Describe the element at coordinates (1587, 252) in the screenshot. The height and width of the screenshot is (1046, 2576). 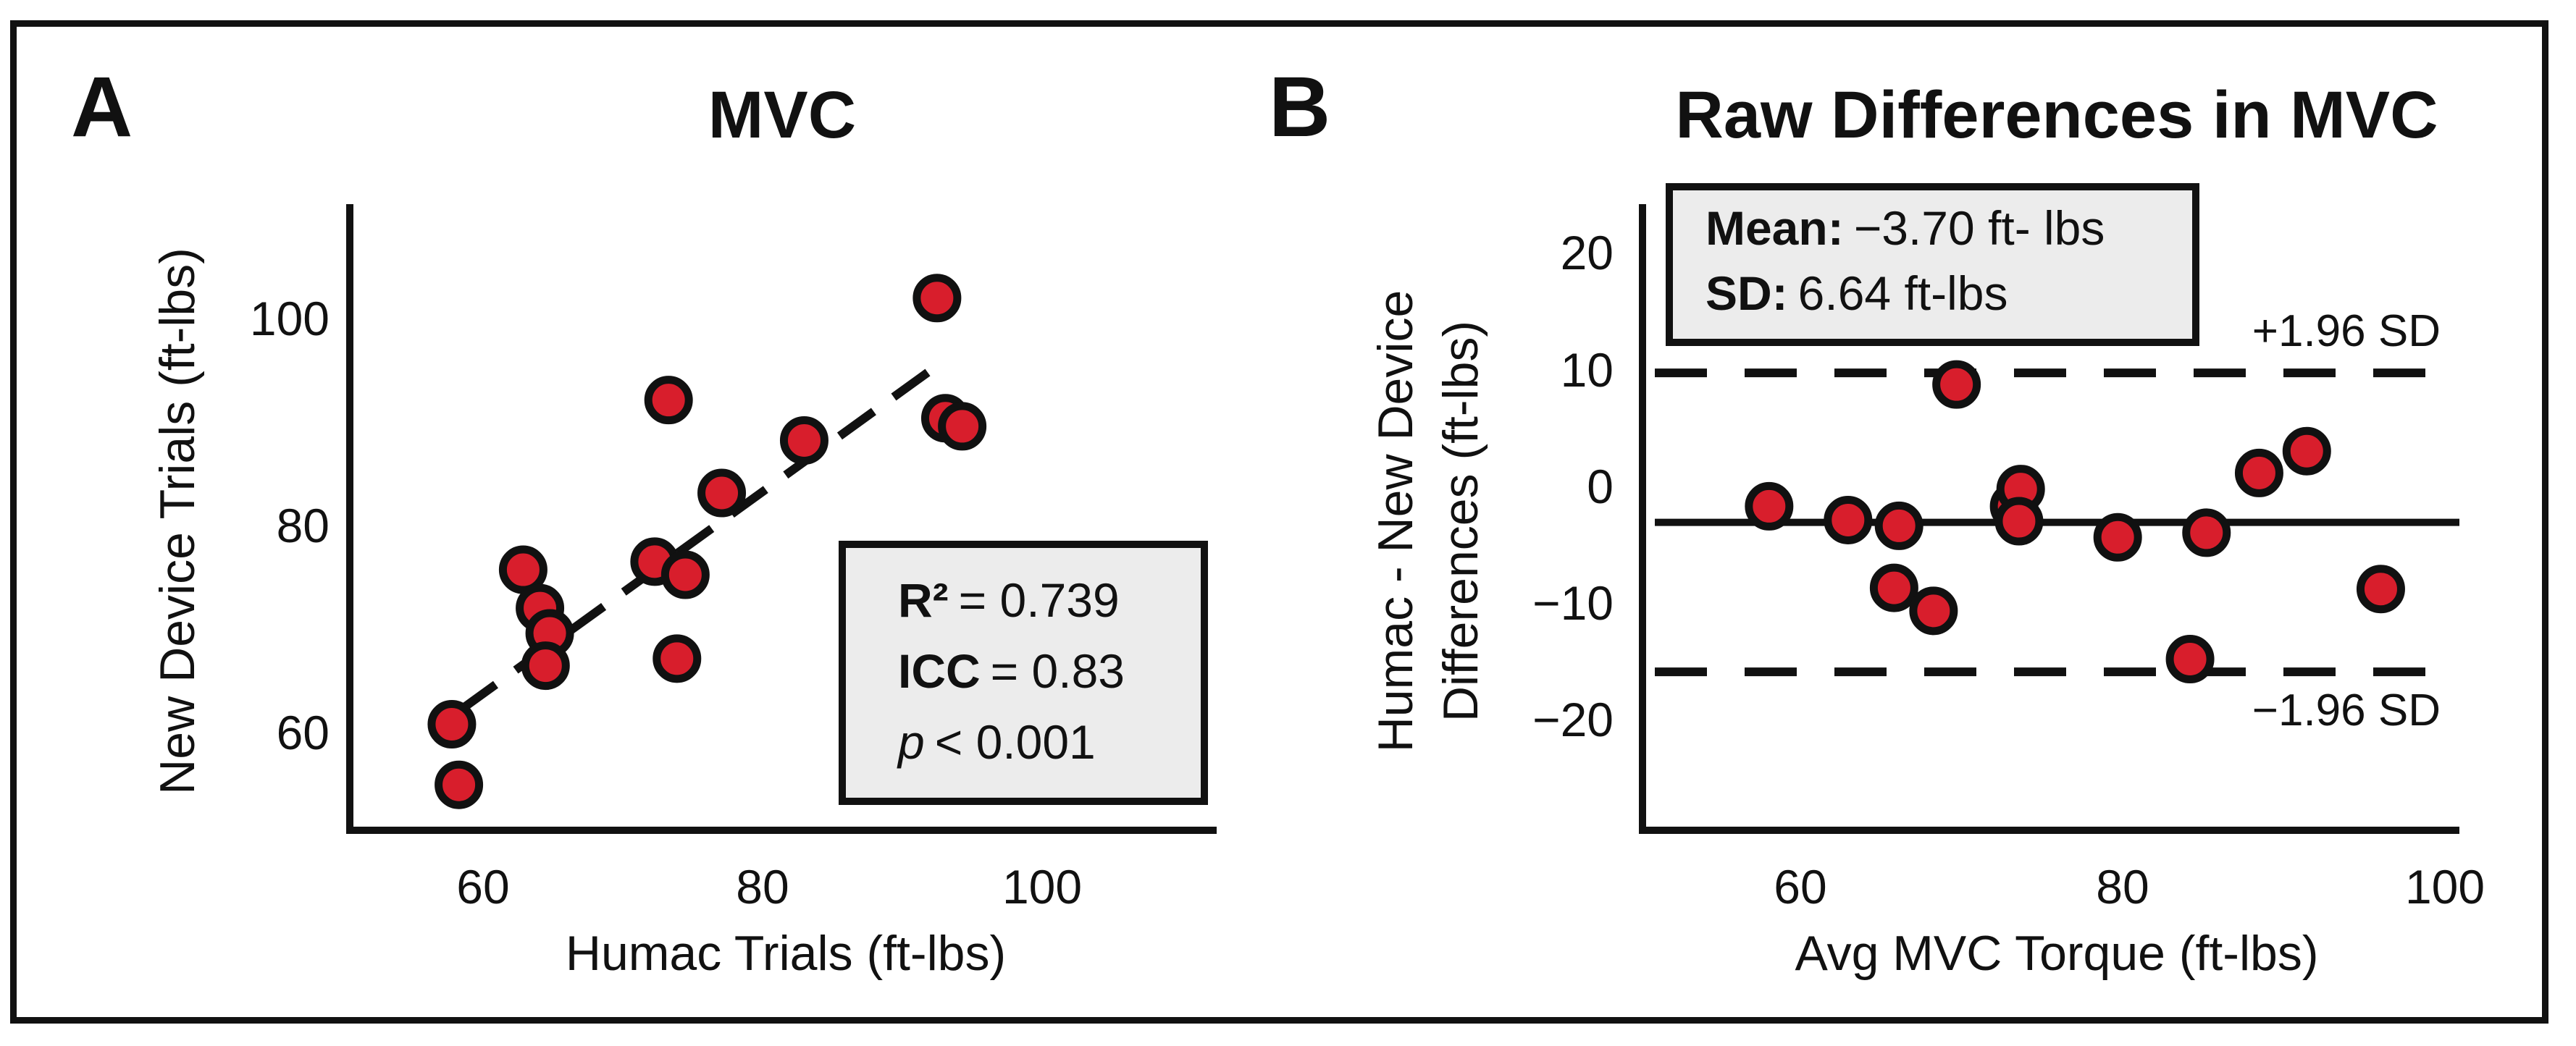
I see `panel-b-y-tick: 20` at that location.